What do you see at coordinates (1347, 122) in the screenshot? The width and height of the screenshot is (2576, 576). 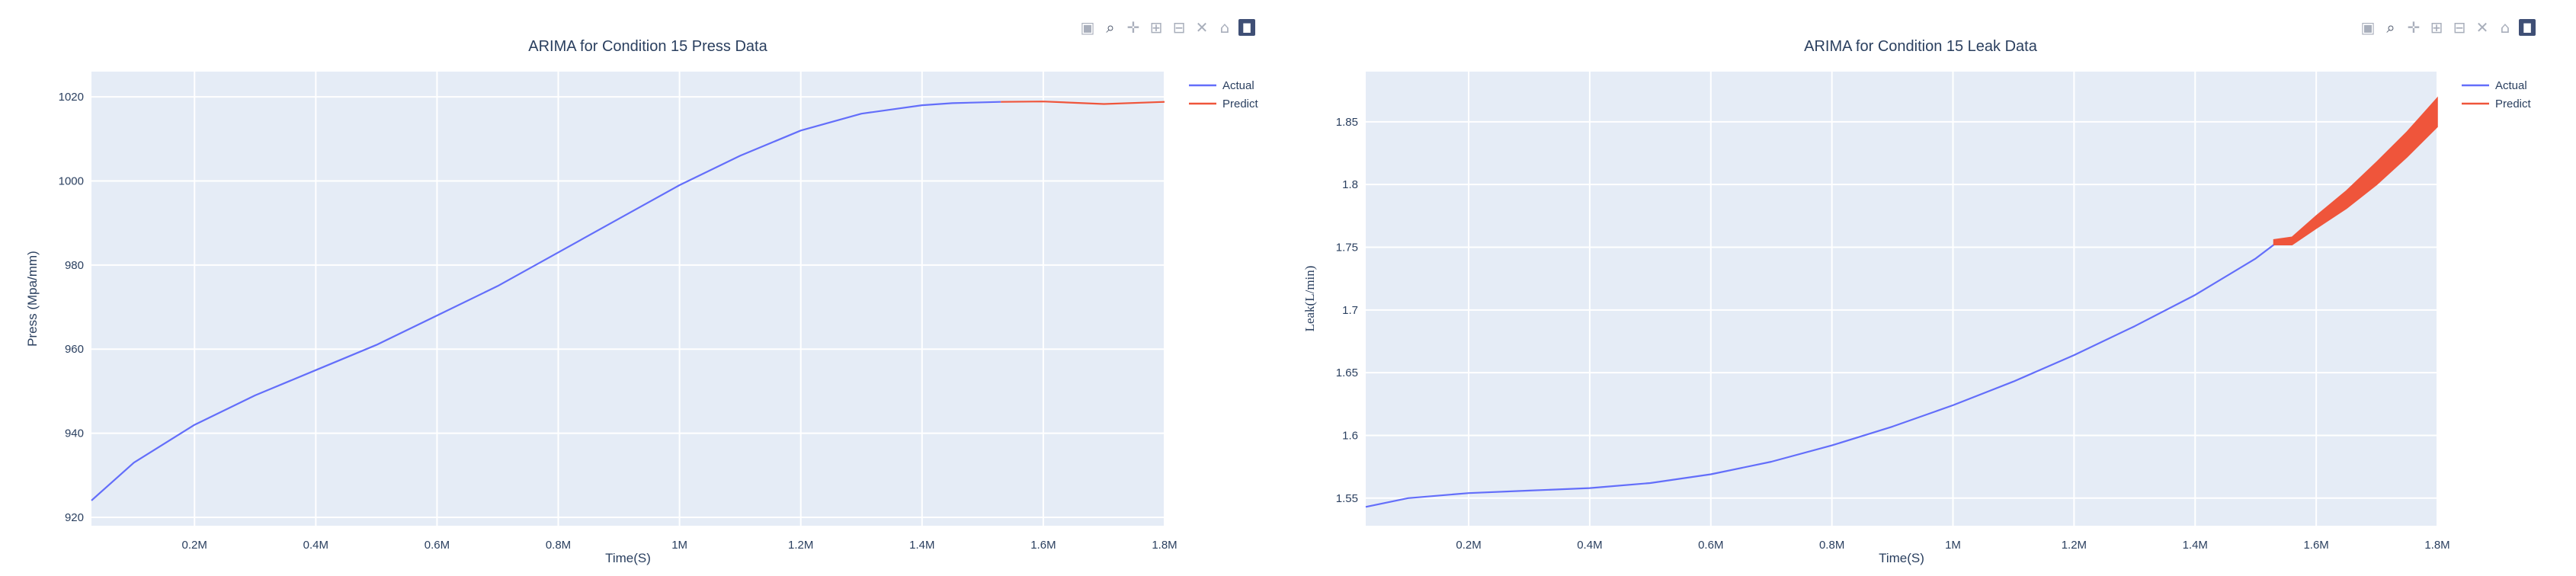 I see `y-tick-label: 1.85` at bounding box center [1347, 122].